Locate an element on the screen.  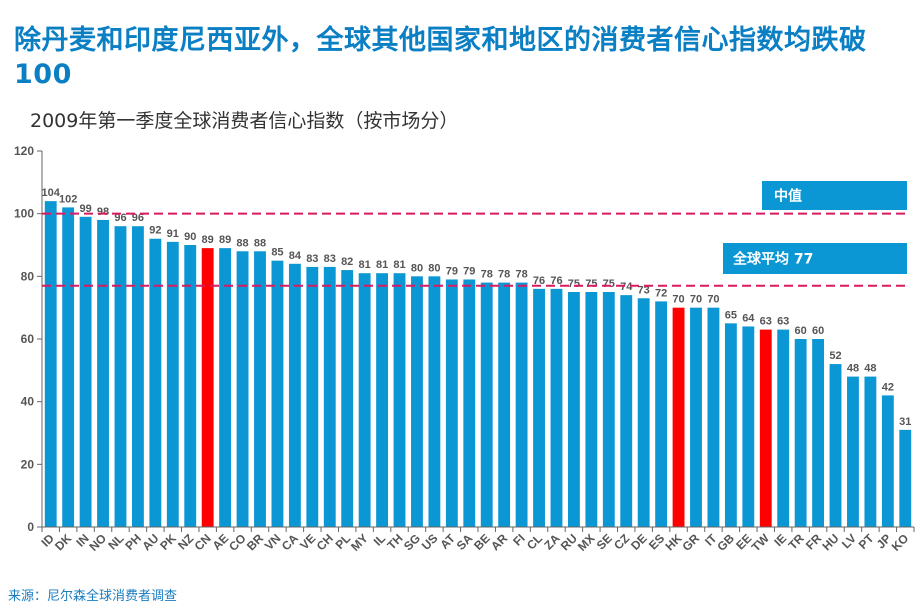
category-label-HU: HU is located at coordinates (830, 542).